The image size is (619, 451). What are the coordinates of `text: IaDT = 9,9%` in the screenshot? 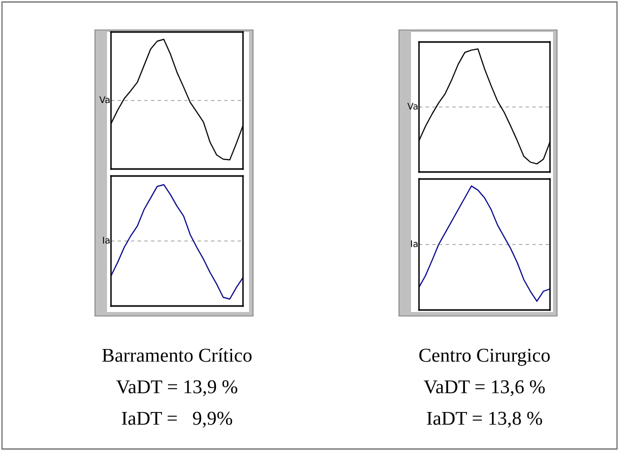 It's located at (177, 420).